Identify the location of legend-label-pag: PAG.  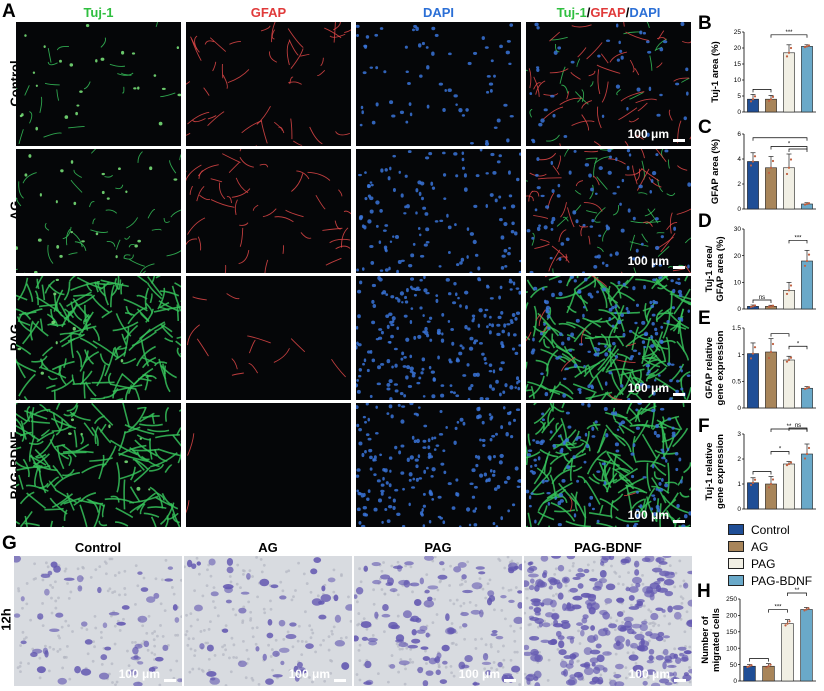
(763, 563).